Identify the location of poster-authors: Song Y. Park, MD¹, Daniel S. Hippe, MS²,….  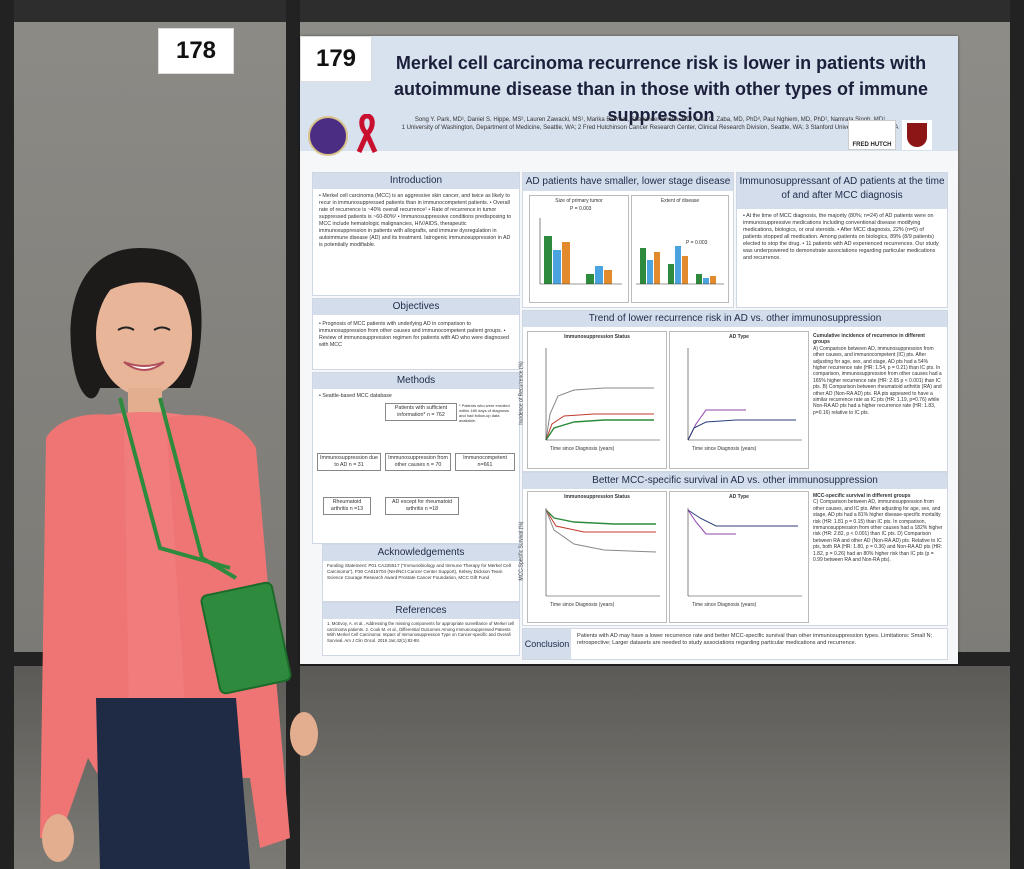
(650, 124).